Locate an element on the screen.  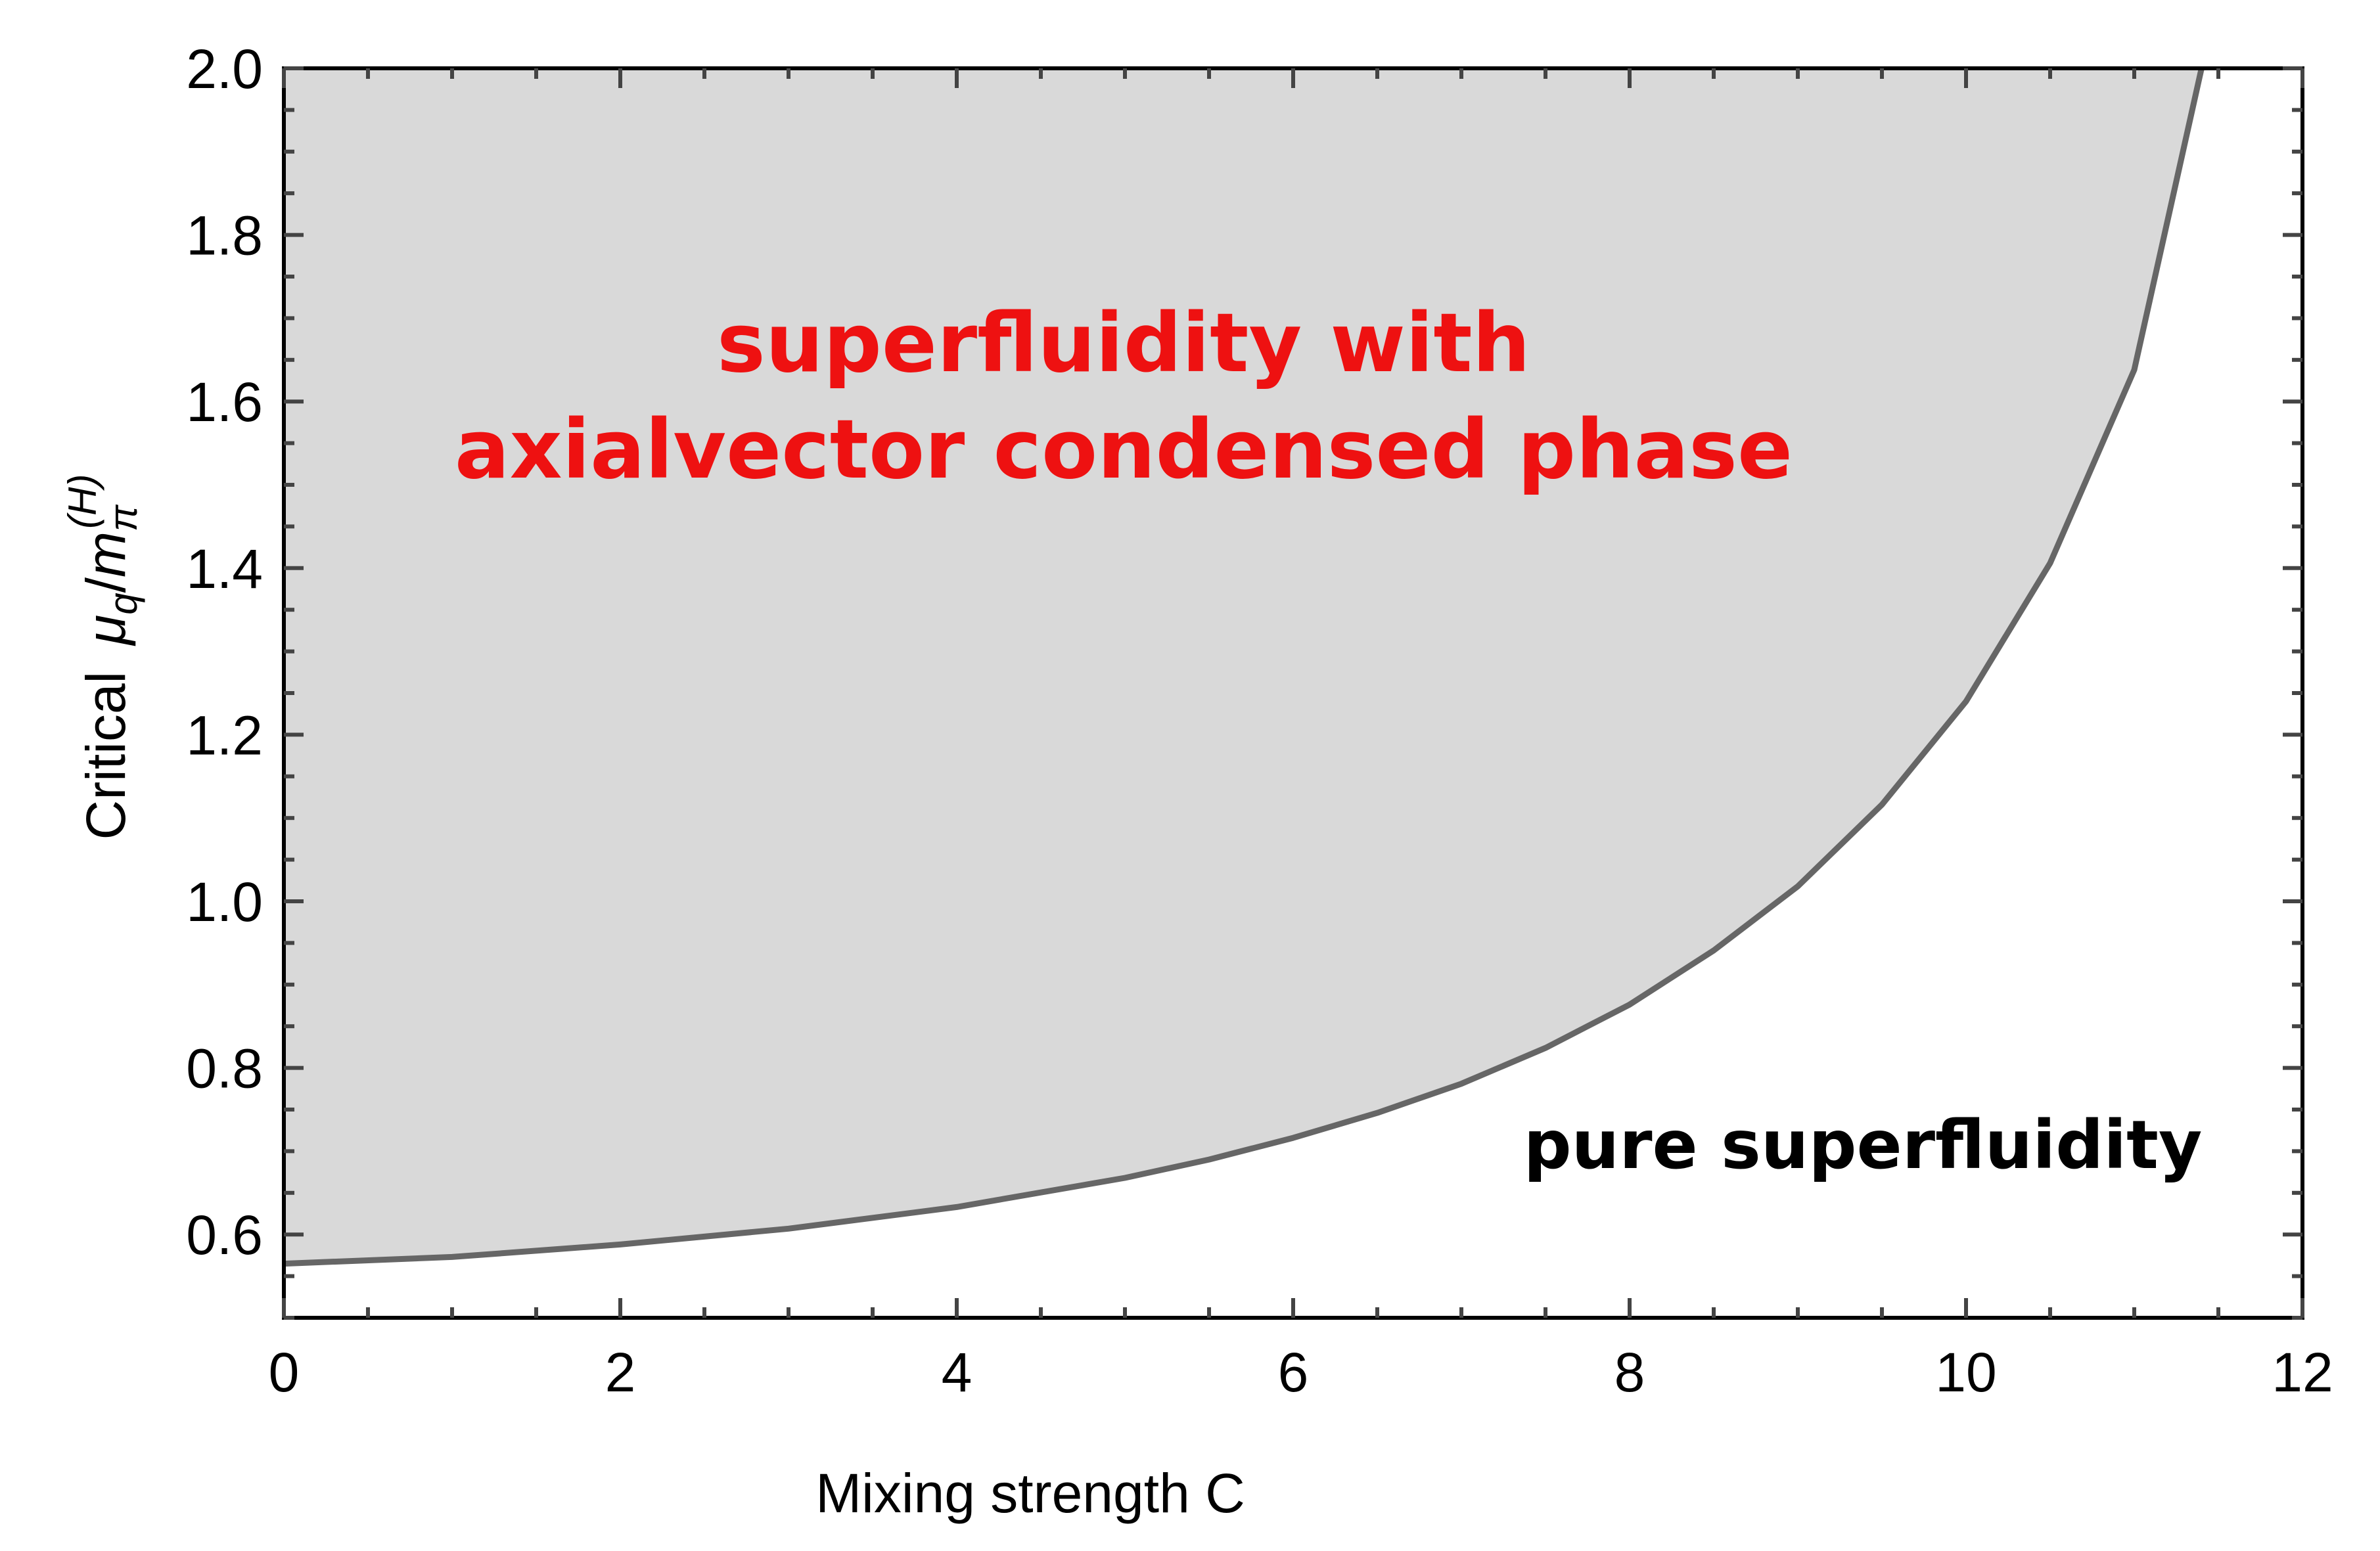
x-tick-label: 0 is located at coordinates (284, 1372).